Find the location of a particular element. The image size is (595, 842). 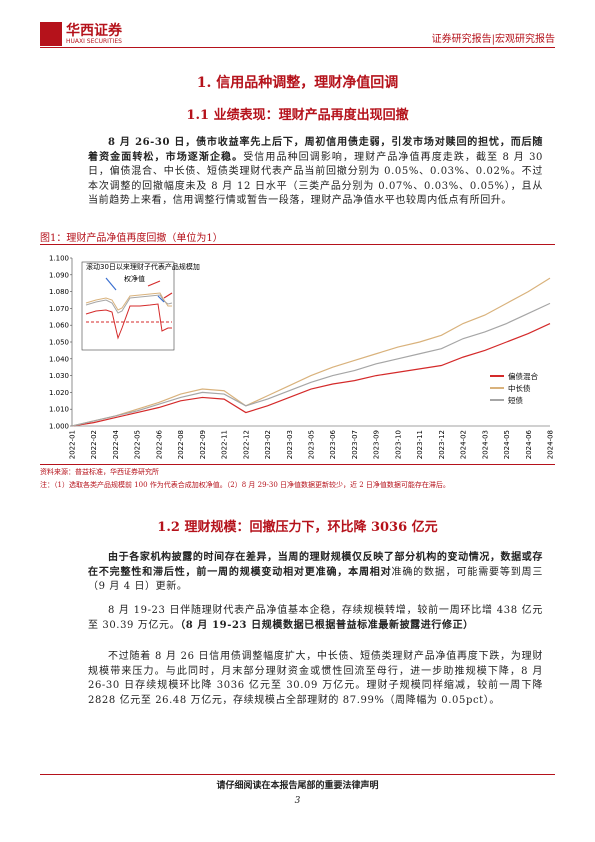

x-tick-label: 2024-05 is located at coordinates (507, 444).